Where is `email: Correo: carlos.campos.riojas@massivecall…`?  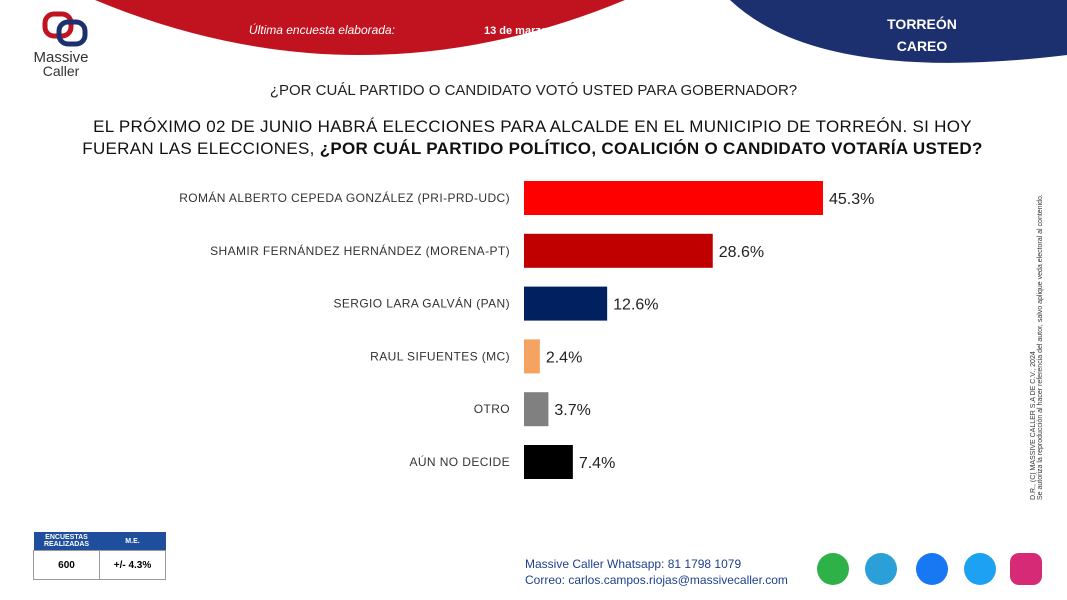 email: Correo: carlos.campos.riojas@massivecall… is located at coordinates (656, 580).